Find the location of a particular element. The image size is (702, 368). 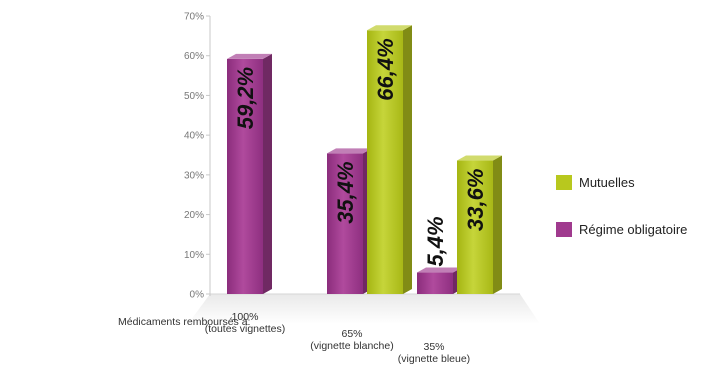

data-label: 35,4% is located at coordinates (345, 192).